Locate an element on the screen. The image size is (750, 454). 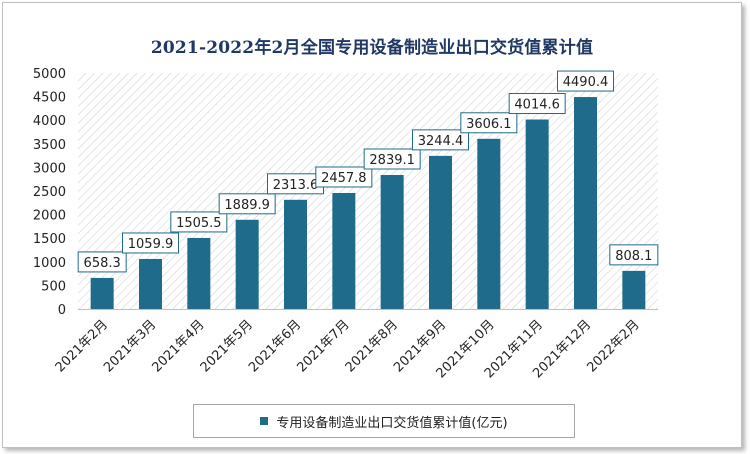
y-tick-label: 2000 is located at coordinates (49, 216).